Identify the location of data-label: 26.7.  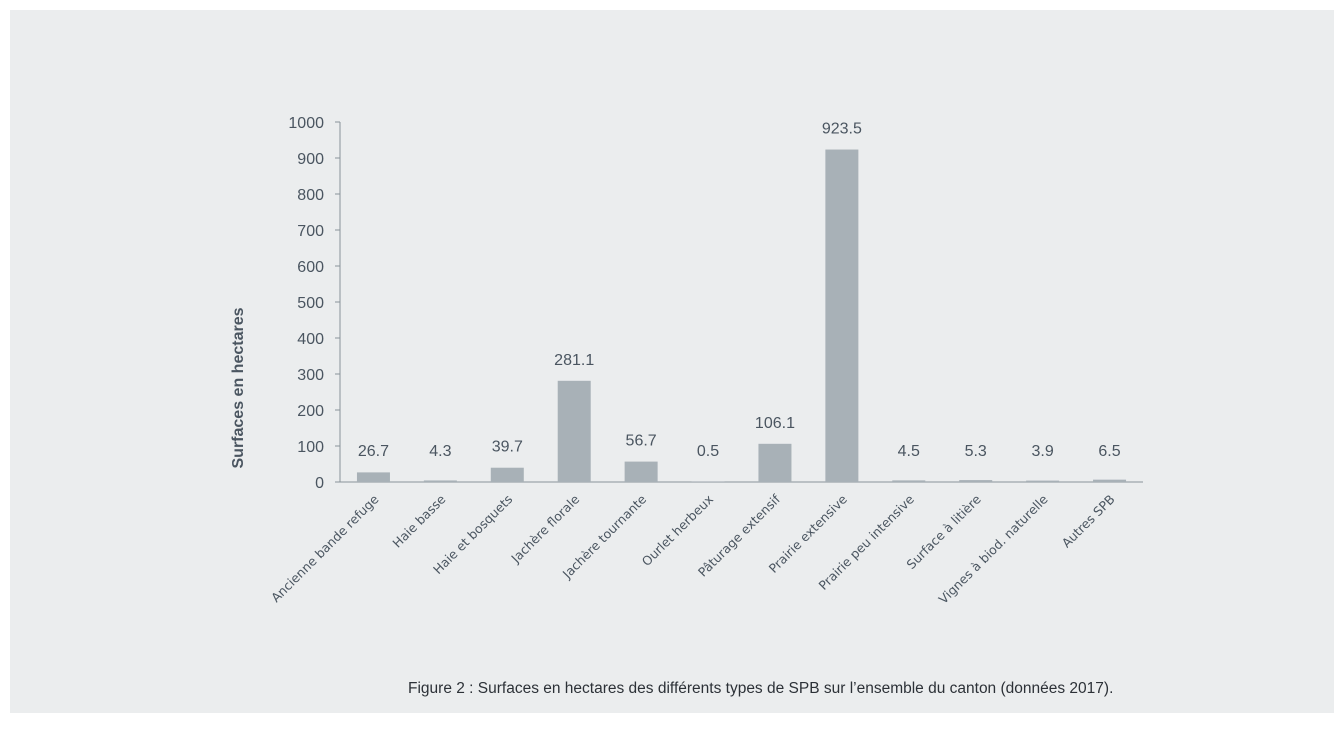
(373, 451).